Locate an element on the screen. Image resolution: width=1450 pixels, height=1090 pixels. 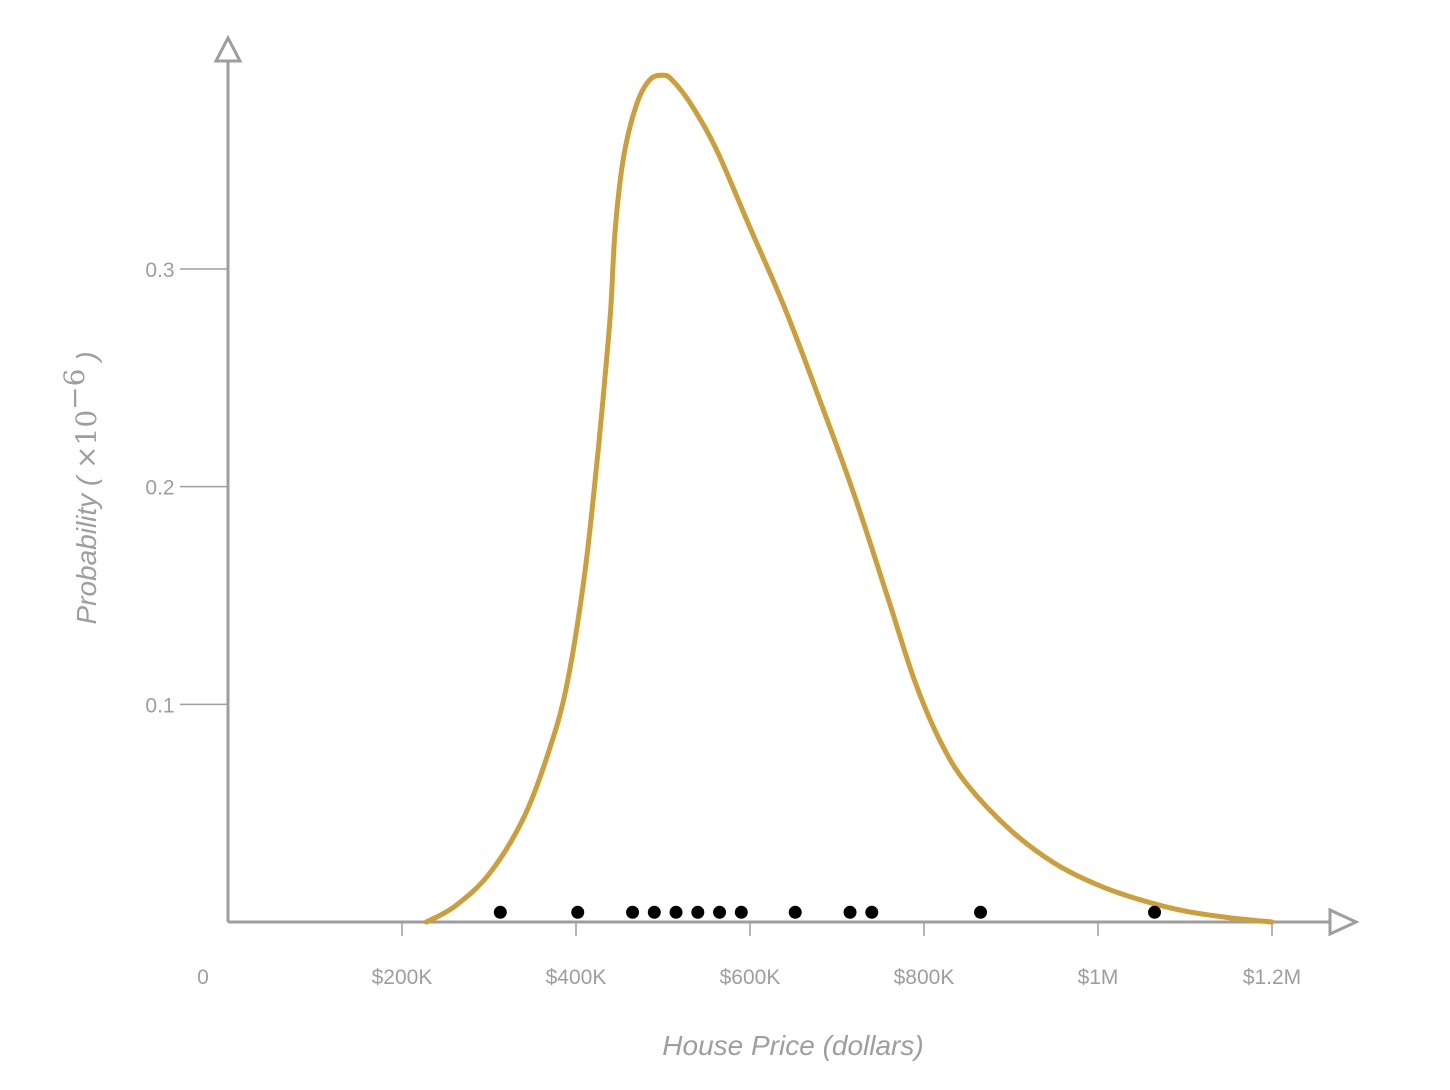
y-axis-arrow-icon is located at coordinates (228, 48).